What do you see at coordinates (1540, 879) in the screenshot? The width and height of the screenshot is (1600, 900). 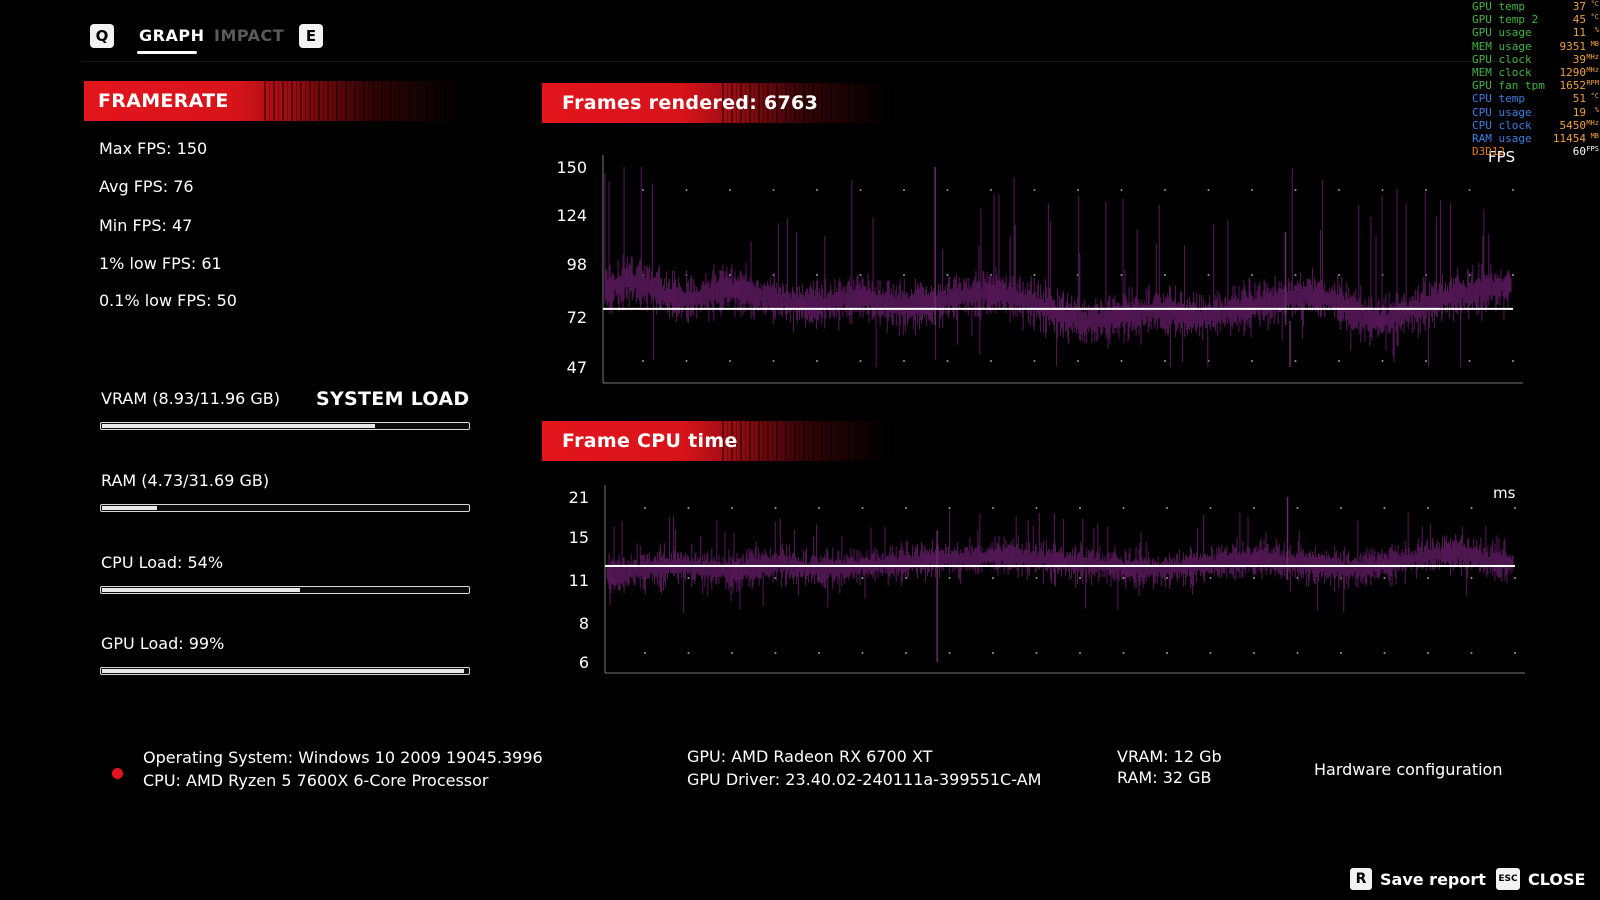 I see `close-button: ESC CLOSE` at bounding box center [1540, 879].